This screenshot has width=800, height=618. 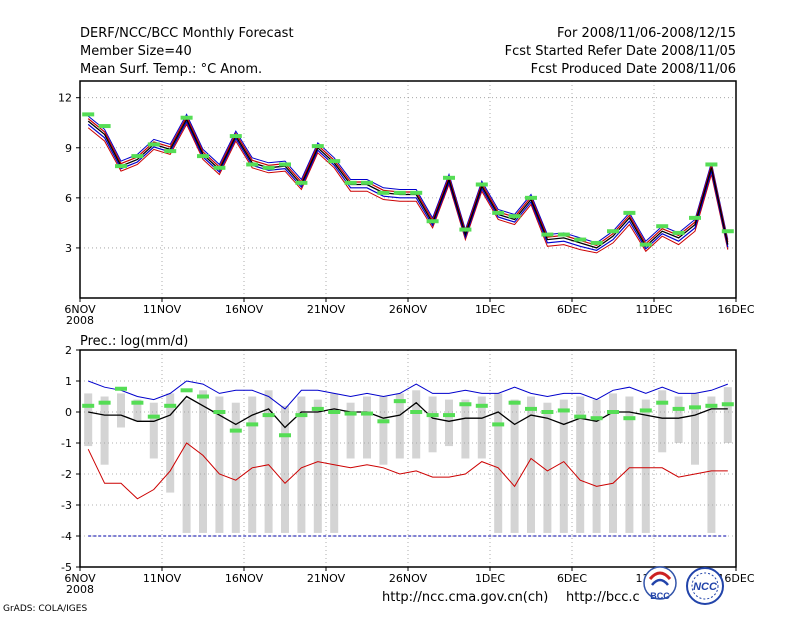 What do you see at coordinates (408, 578) in the screenshot?
I see `prec-xtick-label: 26NOV` at bounding box center [408, 578].